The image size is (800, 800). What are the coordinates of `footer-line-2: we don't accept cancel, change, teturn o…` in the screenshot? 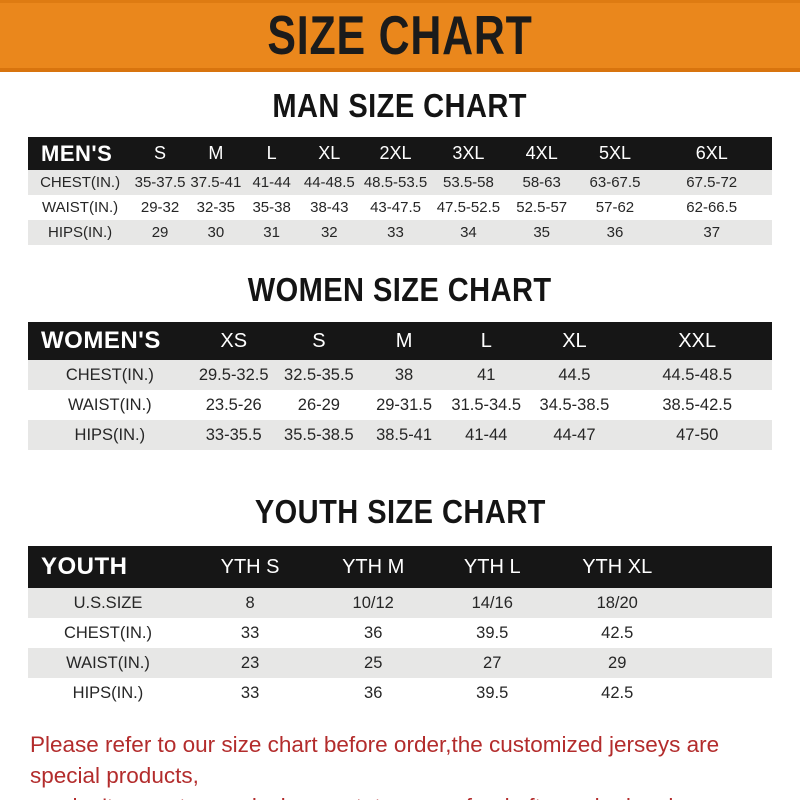 It's located at (405, 795).